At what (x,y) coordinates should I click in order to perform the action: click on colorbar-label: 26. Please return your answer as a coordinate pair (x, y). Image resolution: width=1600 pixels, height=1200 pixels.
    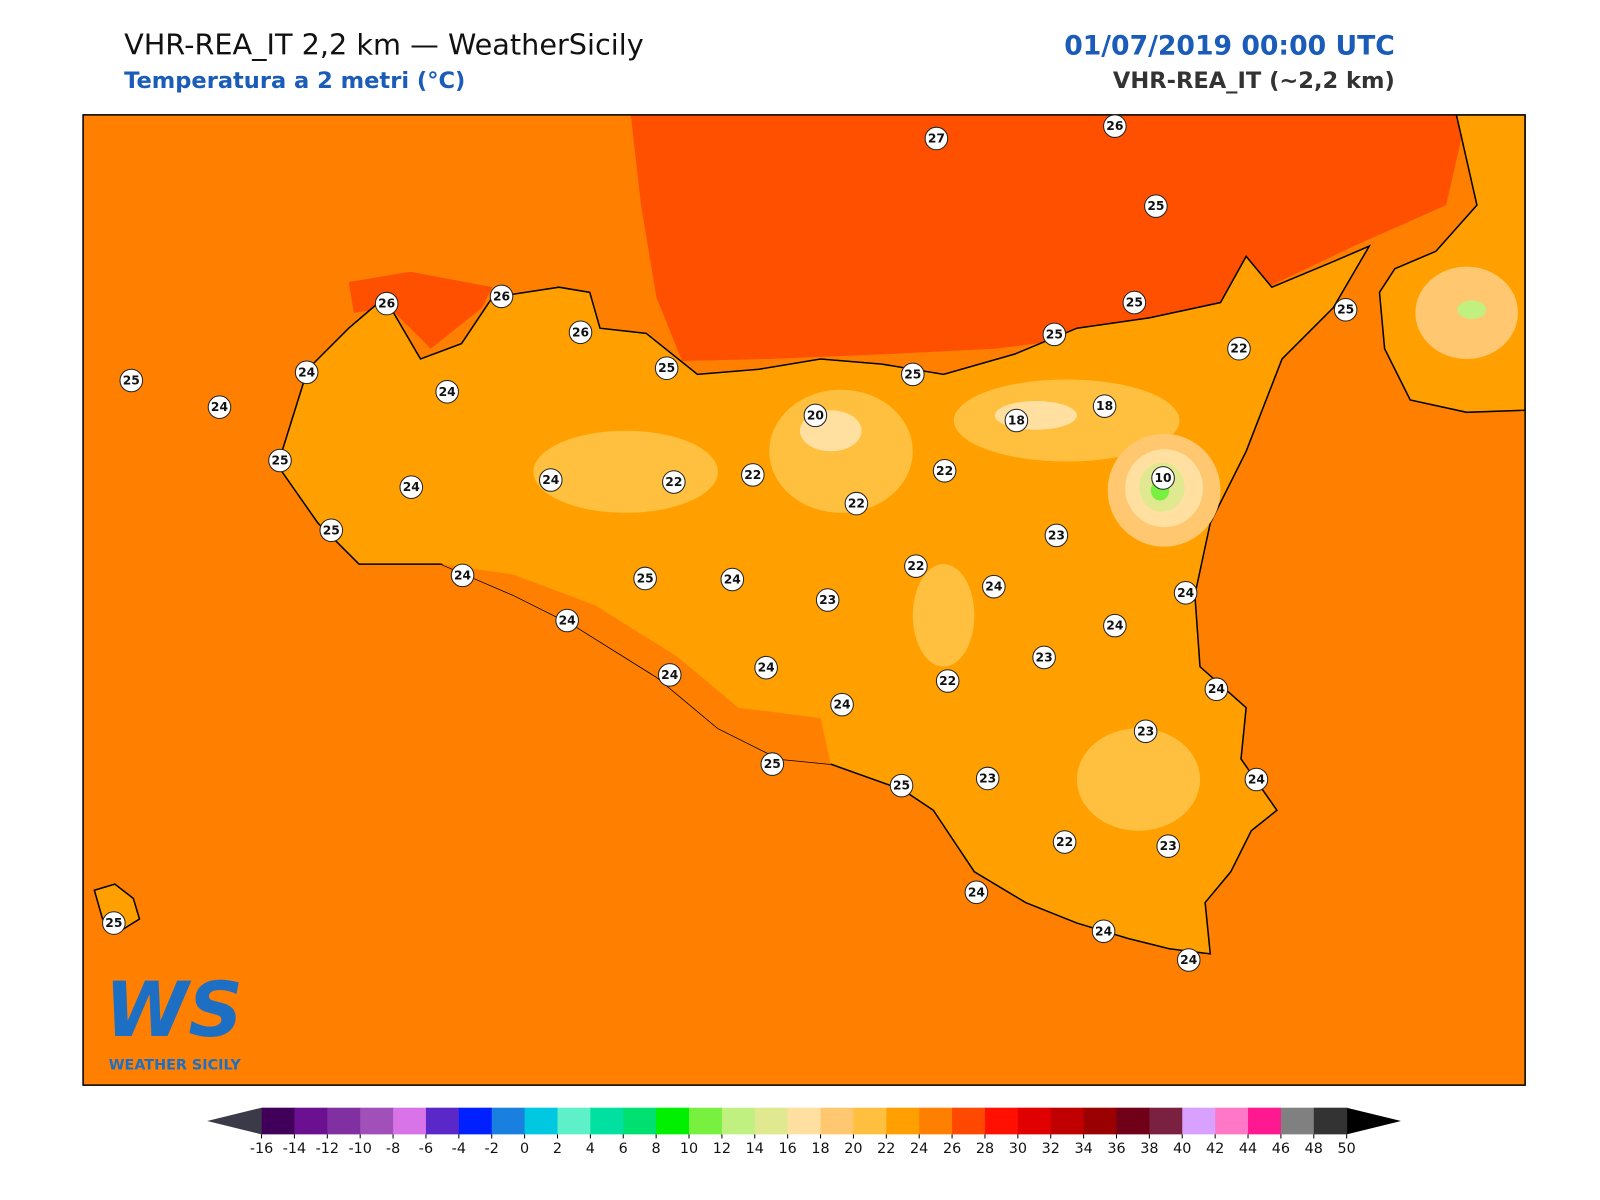
    Looking at the image, I should click on (952, 1149).